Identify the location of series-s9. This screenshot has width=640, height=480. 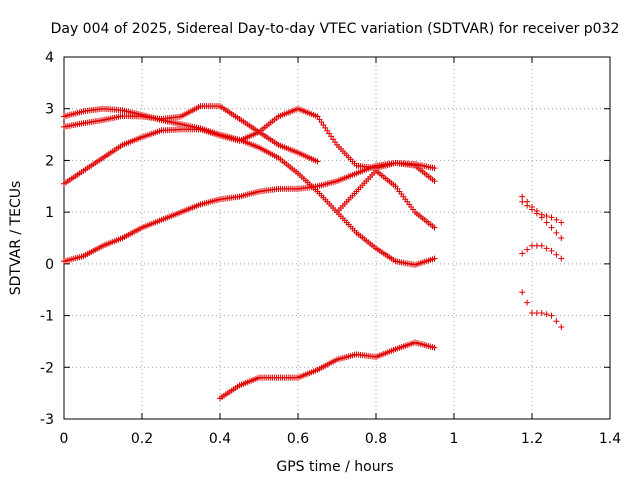
(542, 252).